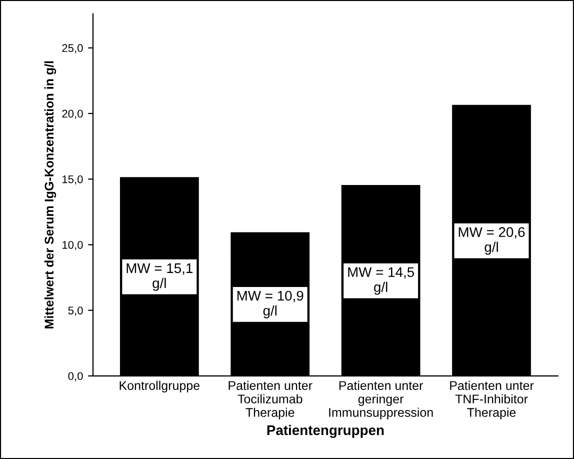 The height and width of the screenshot is (459, 574). I want to click on y-tick-label: 15,0, so click(72, 180).